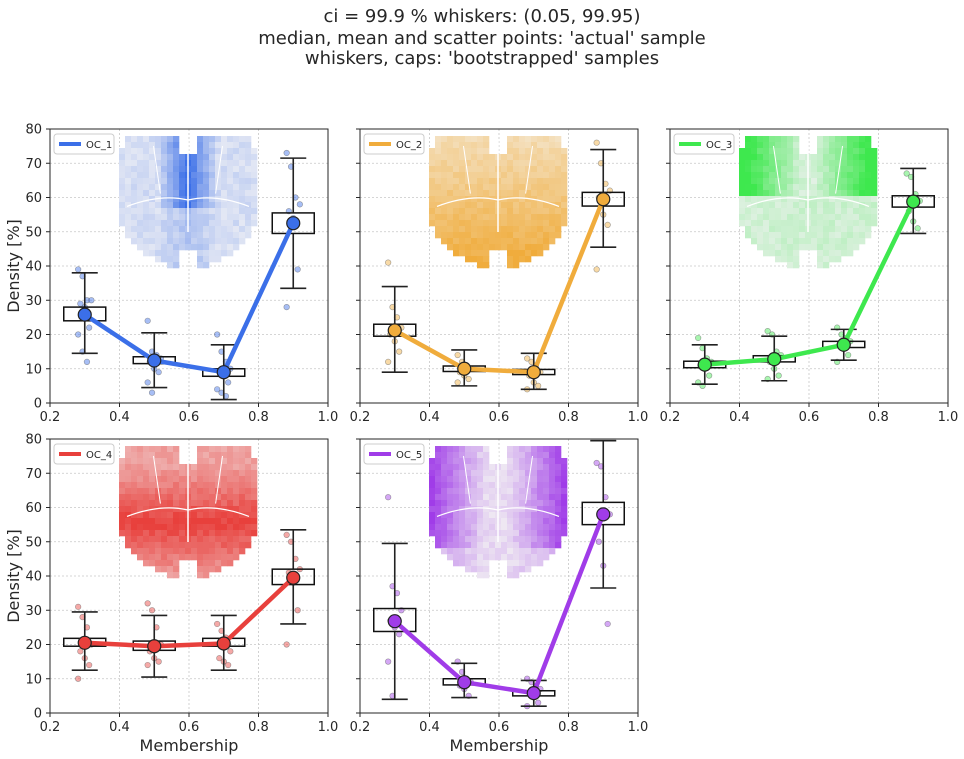 The image size is (964, 759). Describe the element at coordinates (33, 335) in the screenshot. I see `y-tick-label: 20` at that location.